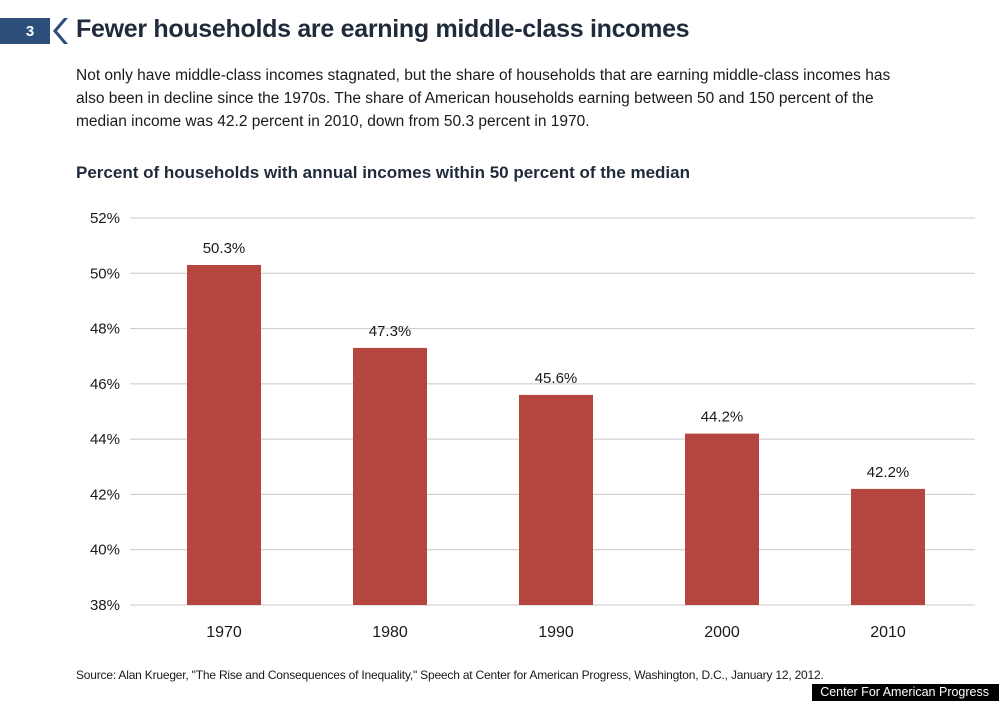 This screenshot has width=999, height=701. Describe the element at coordinates (105, 439) in the screenshot. I see `y-tick-label: 44%` at that location.